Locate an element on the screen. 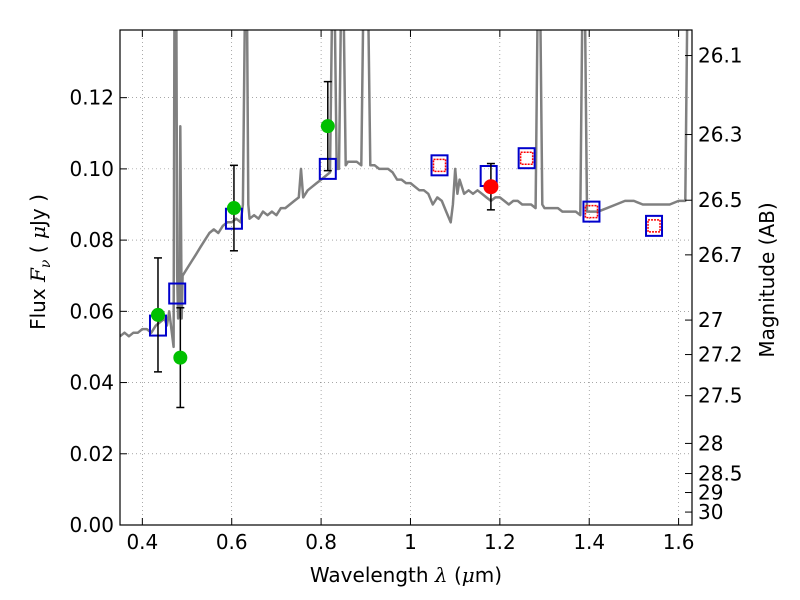  x-tick-label: 0.4 is located at coordinates (142, 542).